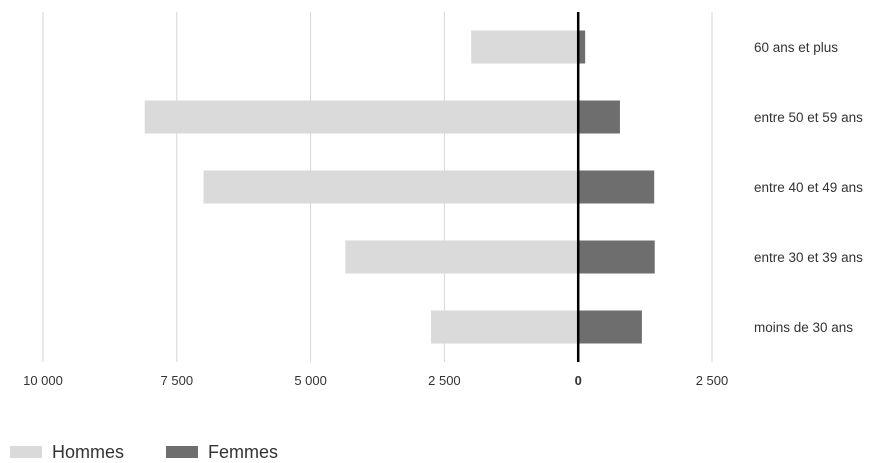 The image size is (878, 463). I want to click on category-label: moins de 30 ans, so click(803, 327).